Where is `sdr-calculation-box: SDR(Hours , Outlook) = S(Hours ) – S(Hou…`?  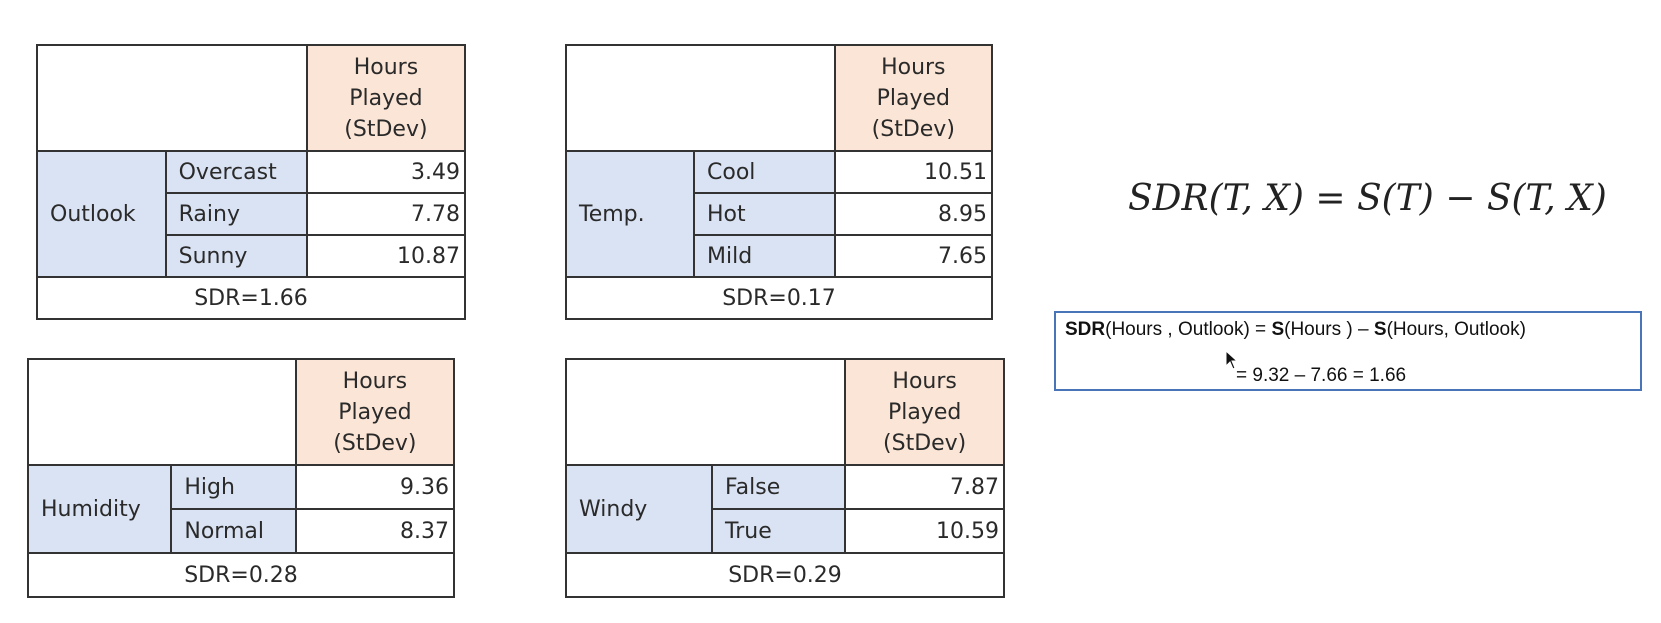 sdr-calculation-box: SDR(Hours , Outlook) = S(Hours ) – S(Hou… is located at coordinates (1348, 351).